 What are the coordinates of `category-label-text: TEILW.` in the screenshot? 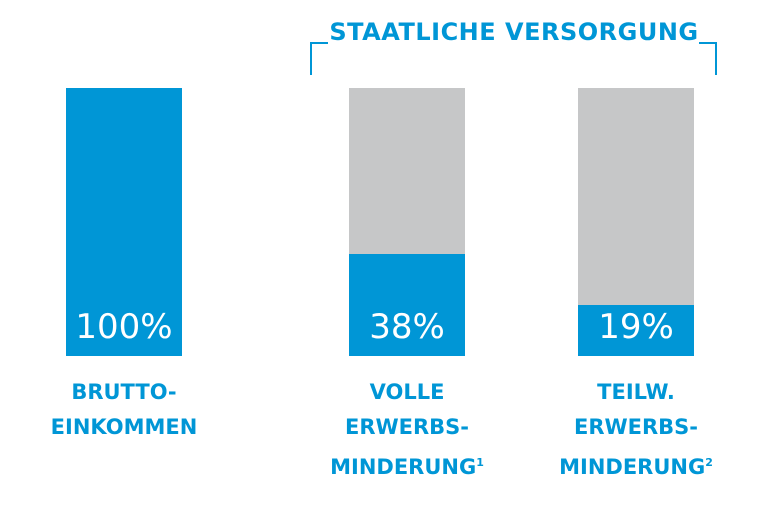 It's located at (636, 392).